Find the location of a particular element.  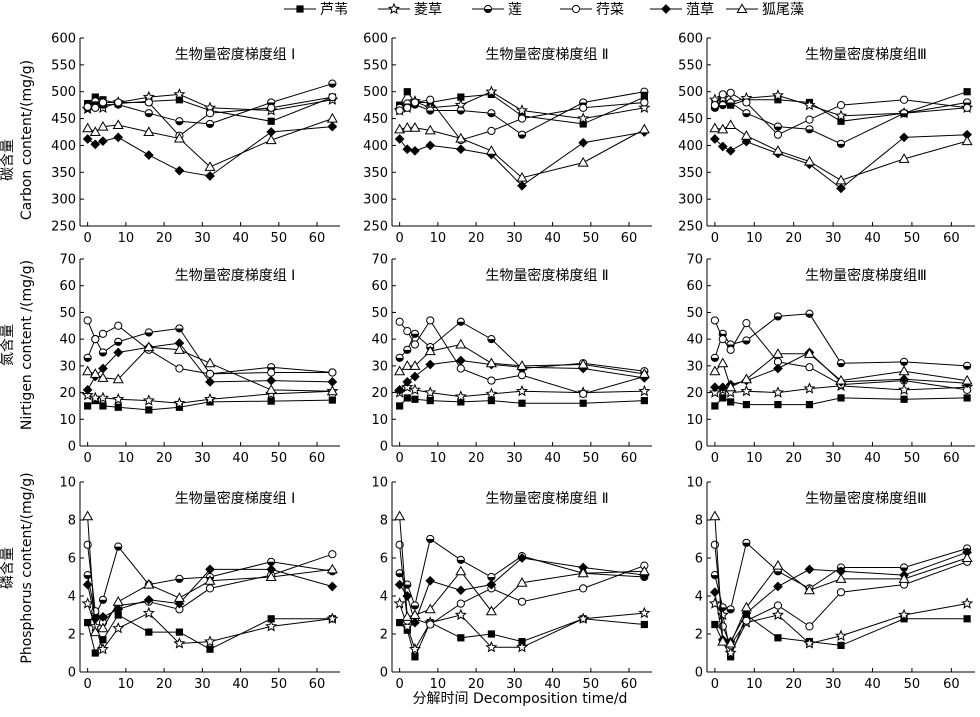

x-tick-label: 20 is located at coordinates (476, 684).